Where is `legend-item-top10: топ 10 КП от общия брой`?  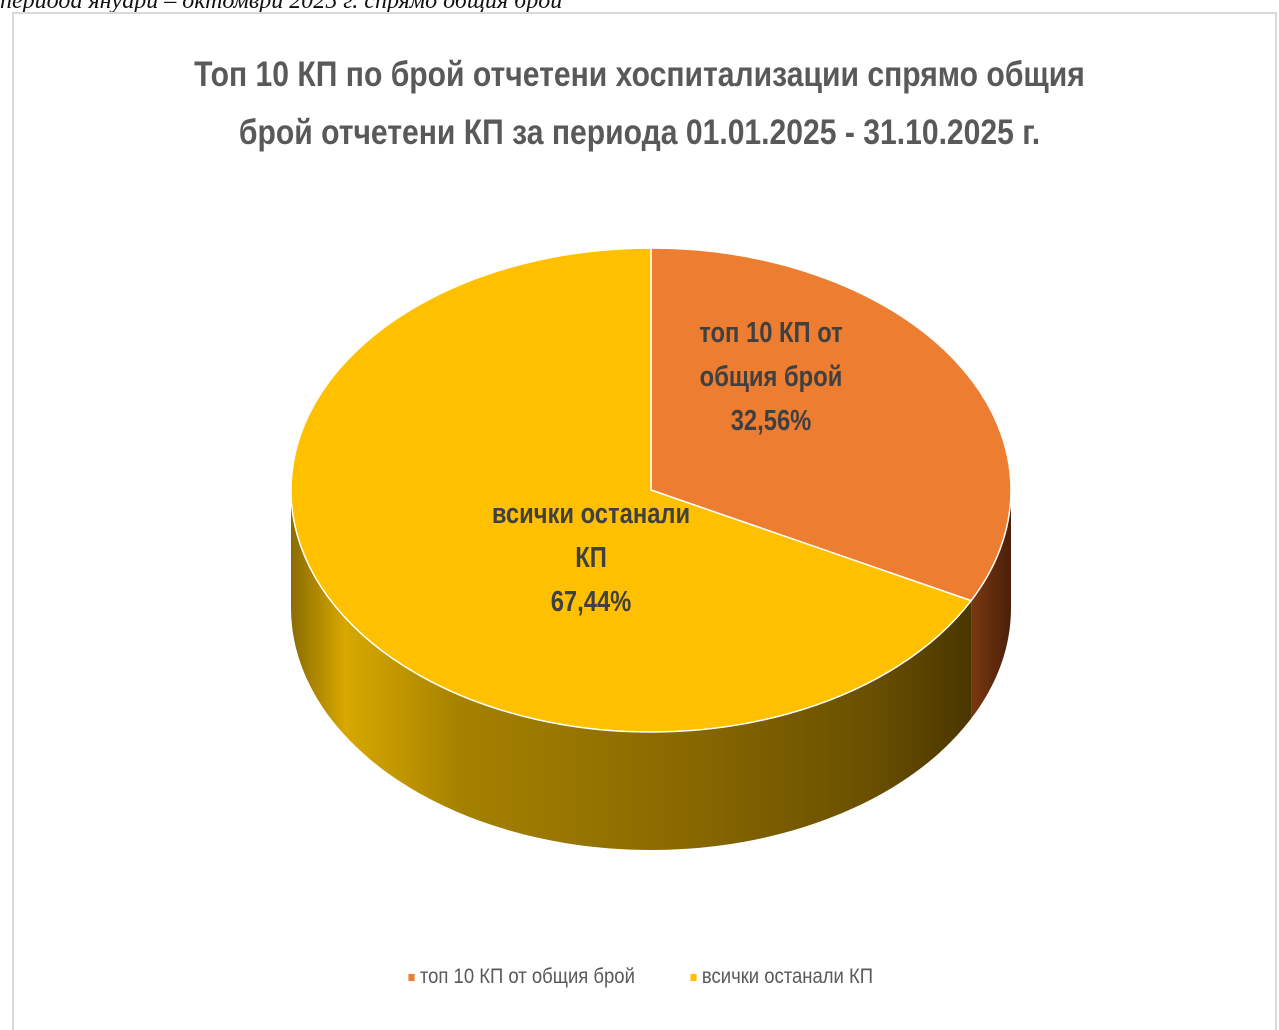 legend-item-top10: топ 10 КП от общия брой is located at coordinates (521, 977).